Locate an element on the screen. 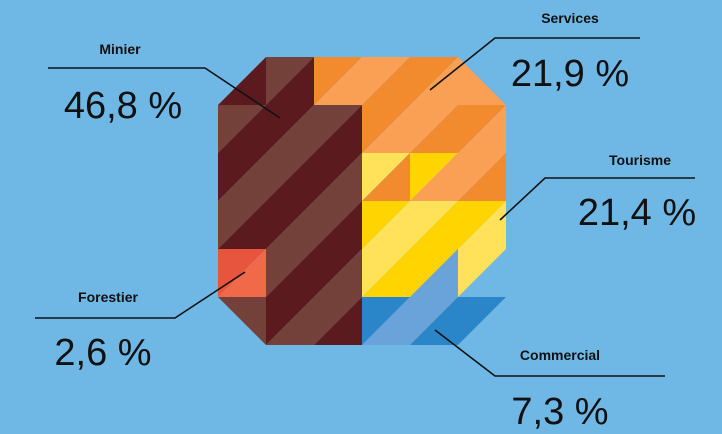 Image resolution: width=722 pixels, height=434 pixels. value-label-tourisme: 21,4 % is located at coordinates (637, 213).